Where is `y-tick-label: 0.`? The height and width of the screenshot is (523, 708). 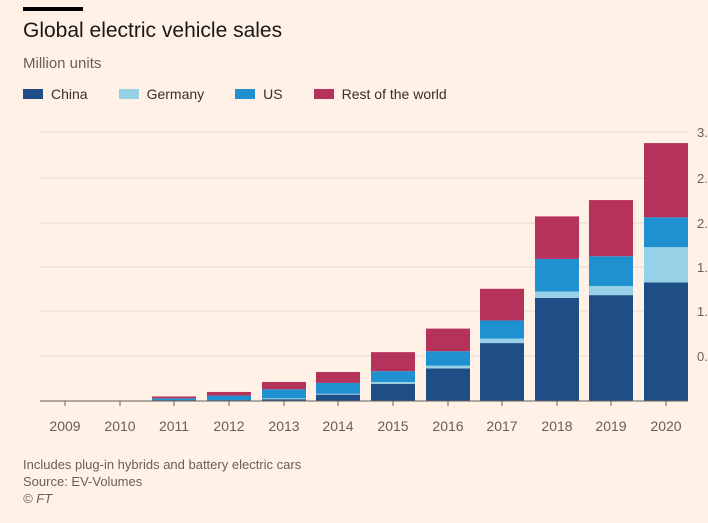
y-tick-label: 0. is located at coordinates (702, 356).